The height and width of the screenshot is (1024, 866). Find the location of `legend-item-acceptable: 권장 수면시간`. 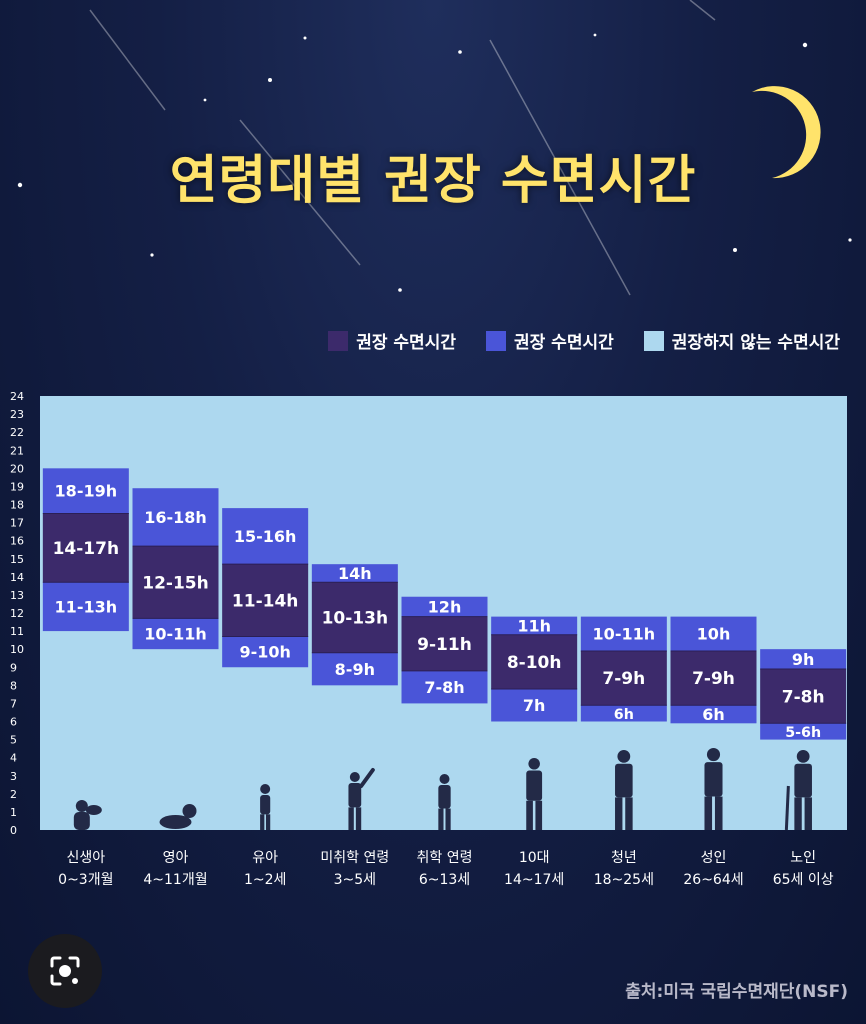

legend-item-acceptable: 권장 수면시간 is located at coordinates (549, 340).